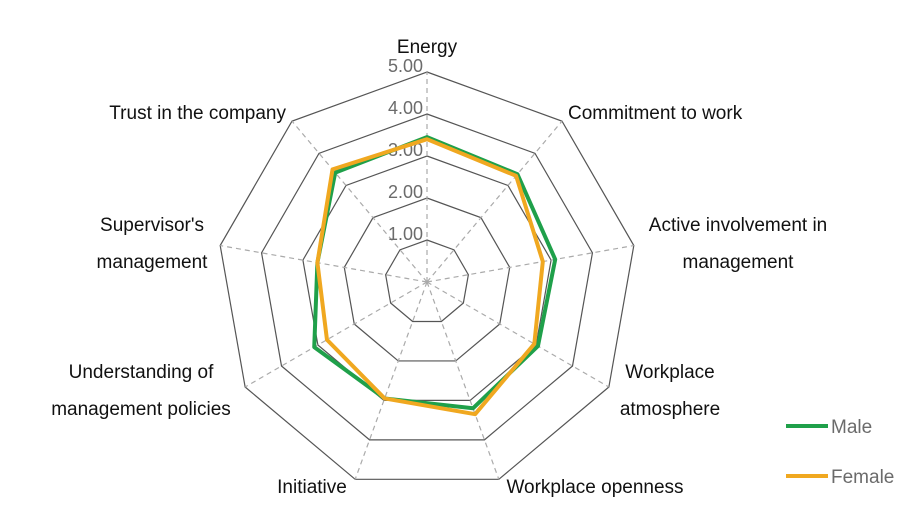  Describe the element at coordinates (862, 477) in the screenshot. I see `legend-label: Female` at that location.